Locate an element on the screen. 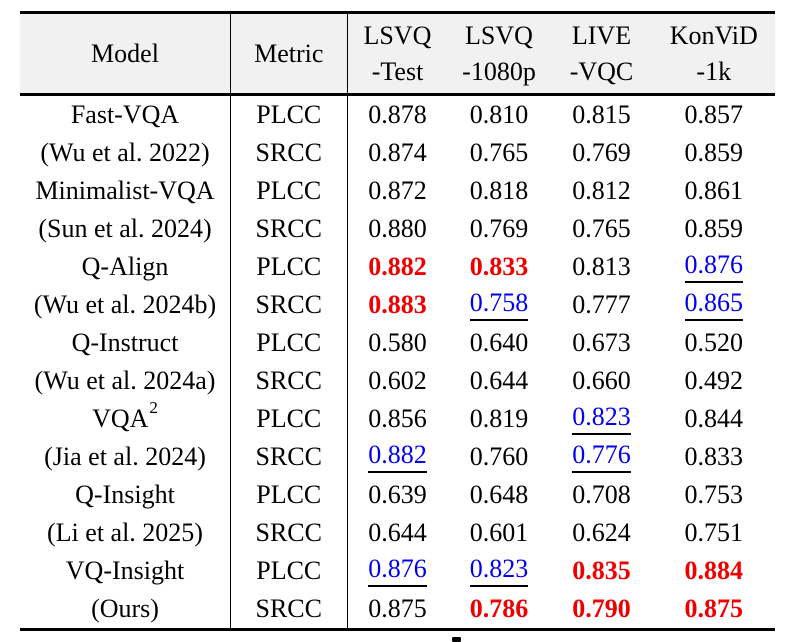 The height and width of the screenshot is (642, 792). top-rule is located at coordinates (397, 12).